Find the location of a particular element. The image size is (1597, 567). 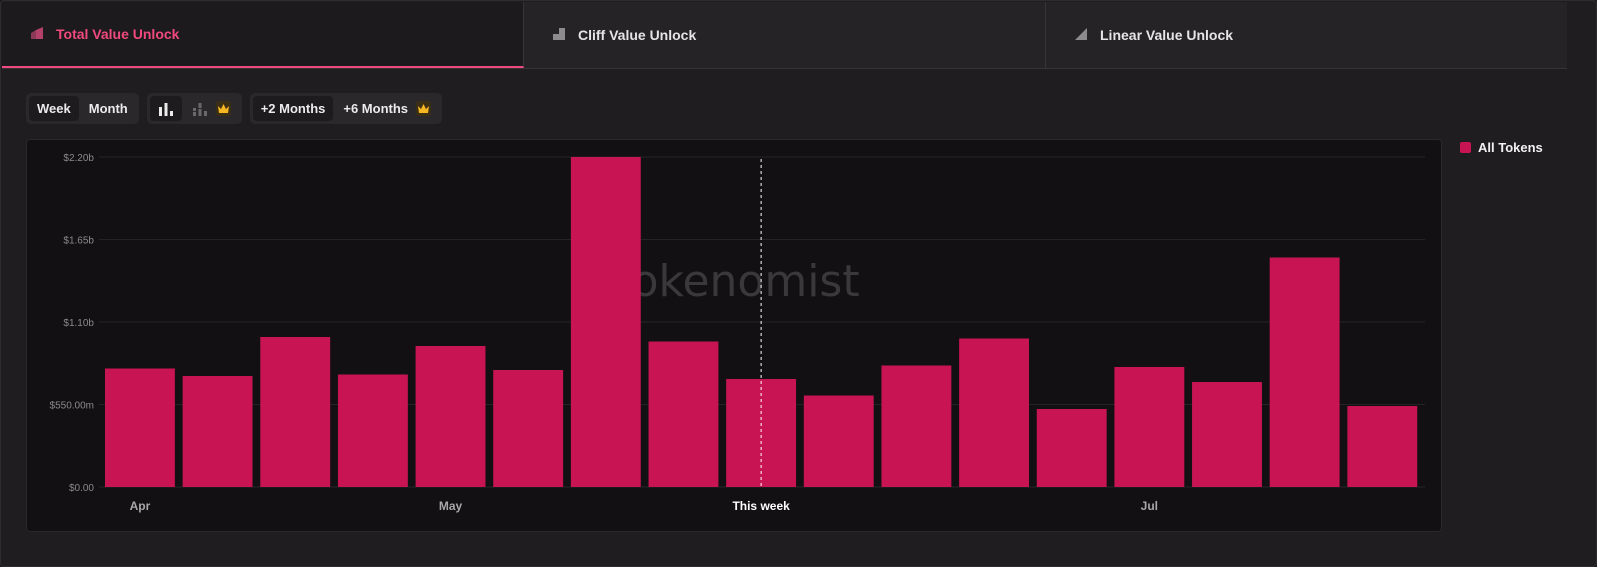

tab-linear-value-unlock: Linear Value Unlock is located at coordinates (1306, 35).